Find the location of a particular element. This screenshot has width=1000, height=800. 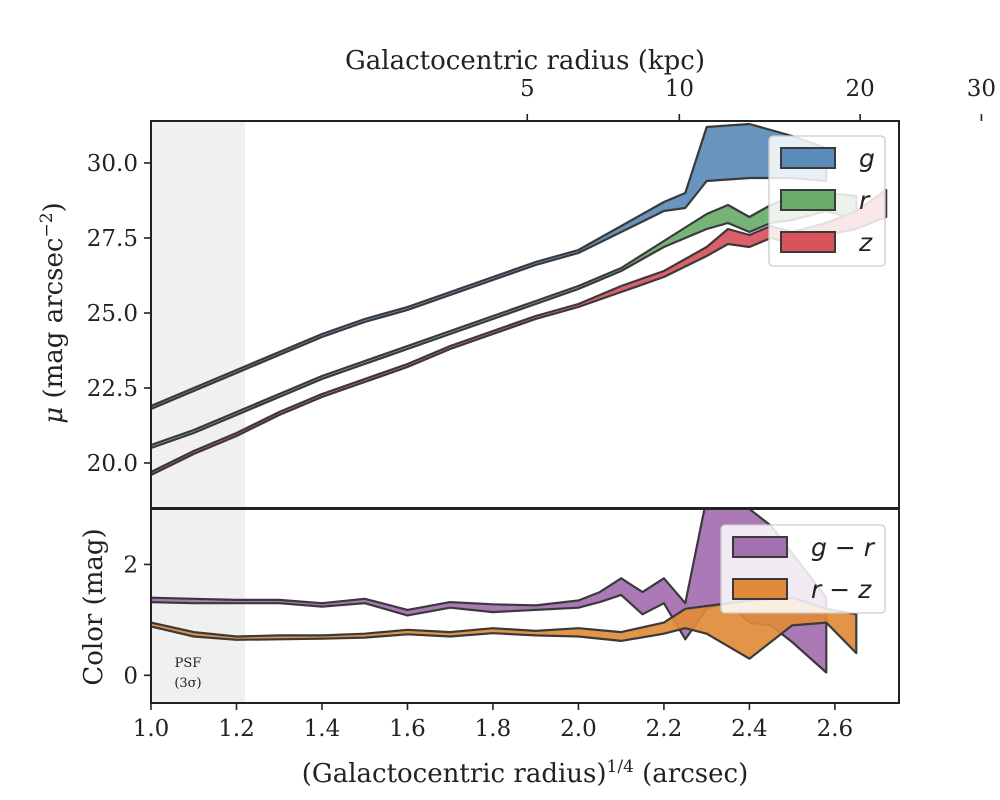

series-band-r-minus-z is located at coordinates (504, 628).